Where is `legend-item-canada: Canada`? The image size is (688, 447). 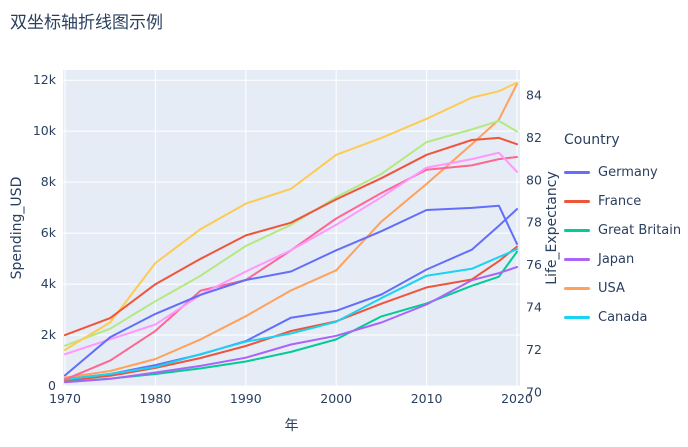 legend-item-canada: Canada is located at coordinates (622, 317).